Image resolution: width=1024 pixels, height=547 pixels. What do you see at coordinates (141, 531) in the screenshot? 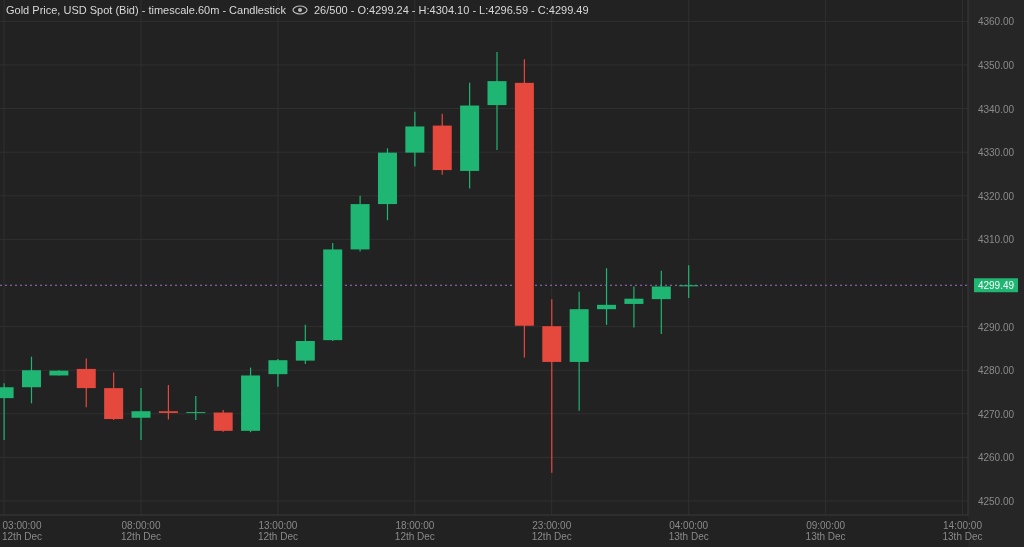
I see `x-tick-label: 08:00:00 12th Dec` at bounding box center [141, 531].